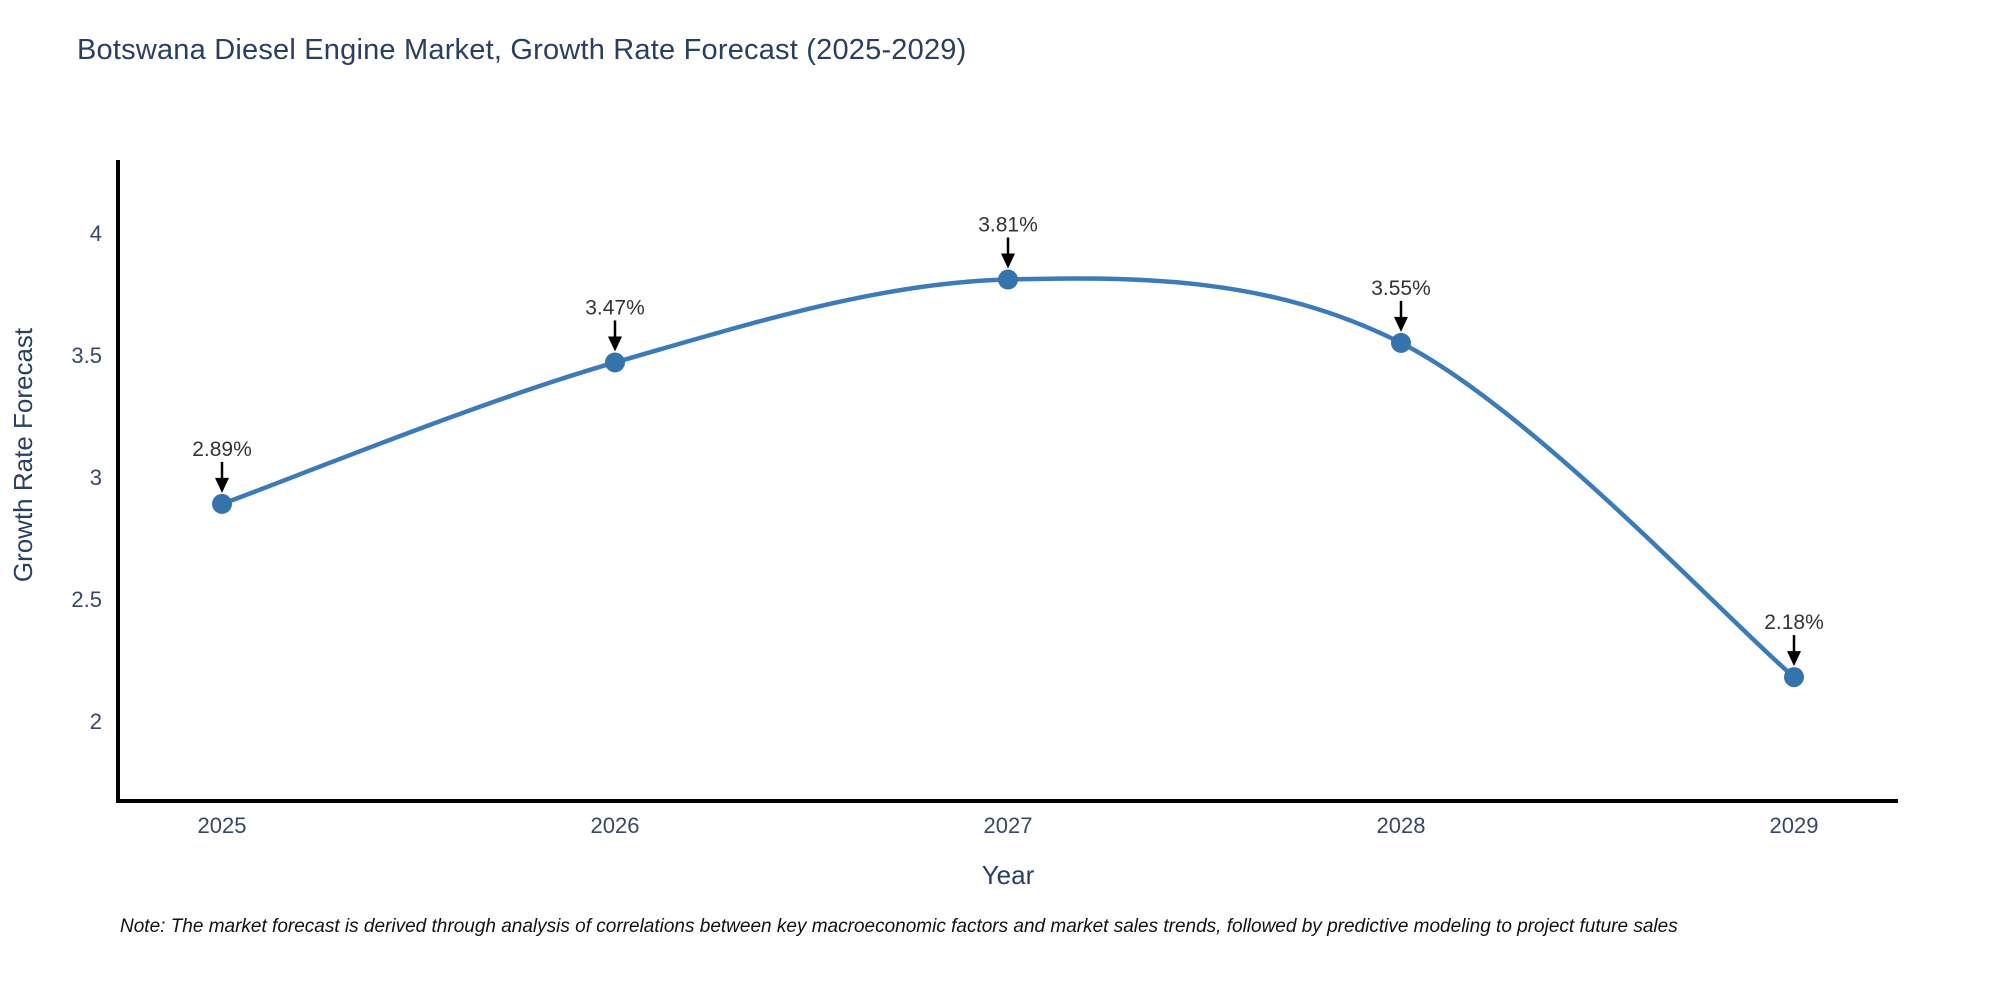 The width and height of the screenshot is (2000, 1000). Describe the element at coordinates (615, 307) in the screenshot. I see `point-value-label: 3.47%` at that location.